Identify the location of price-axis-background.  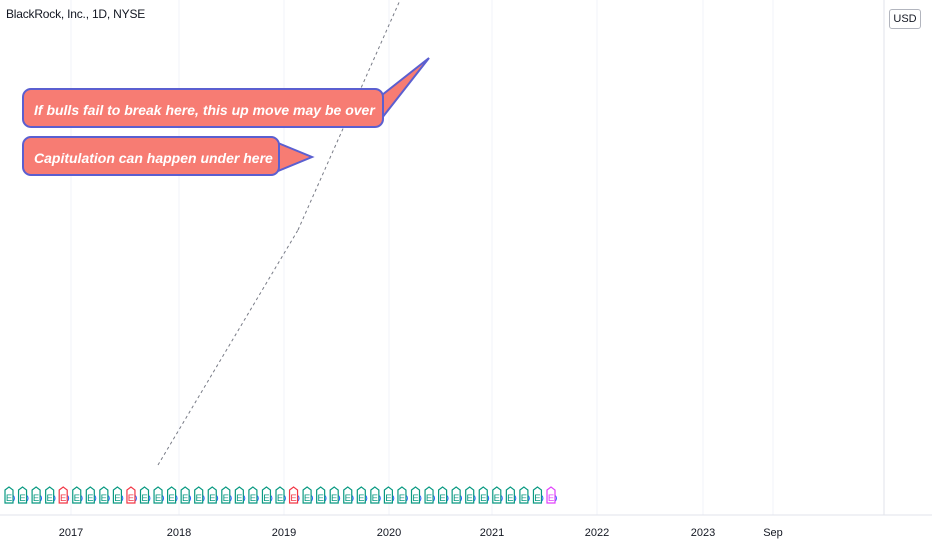
(908, 275).